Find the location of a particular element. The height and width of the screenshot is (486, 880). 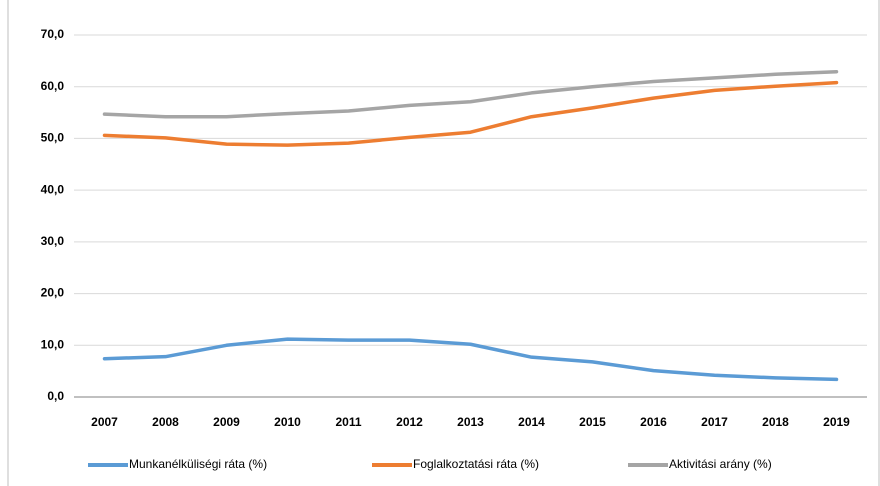

x-tick-label: 2011 is located at coordinates (348, 422).